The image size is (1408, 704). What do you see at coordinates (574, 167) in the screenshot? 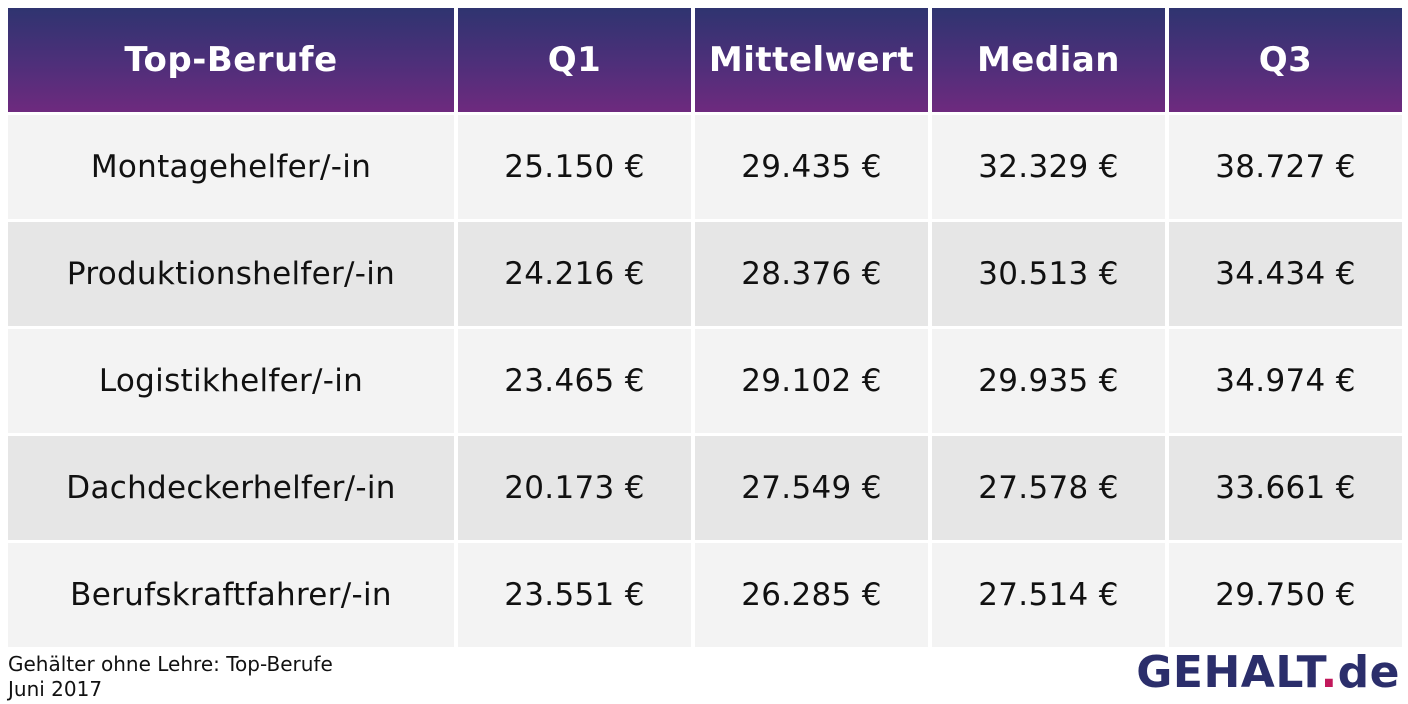
I see `value-cell: 25.150 €` at bounding box center [574, 167].